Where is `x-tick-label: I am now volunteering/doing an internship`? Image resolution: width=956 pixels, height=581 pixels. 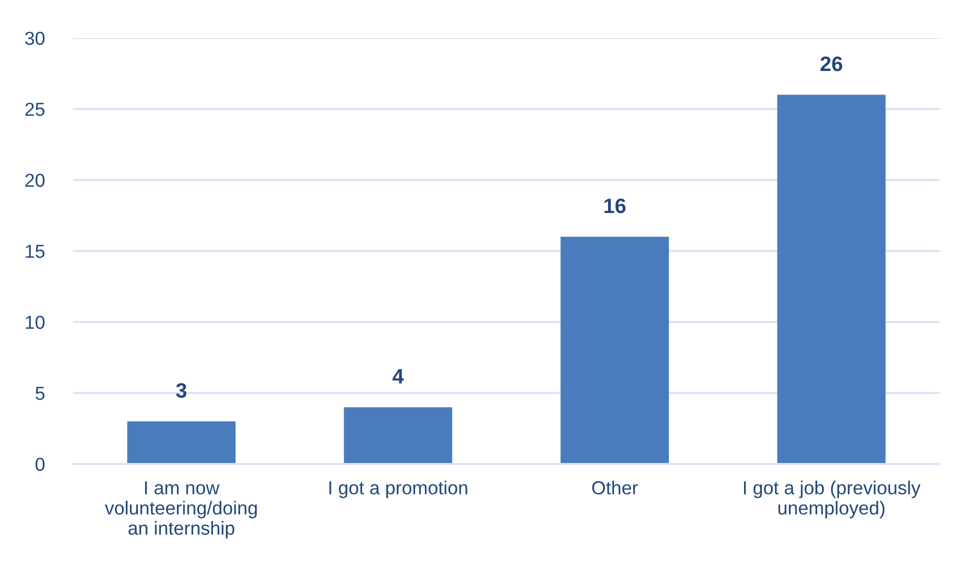 x-tick-label: I am now volunteering/doing an internship is located at coordinates (180, 510).